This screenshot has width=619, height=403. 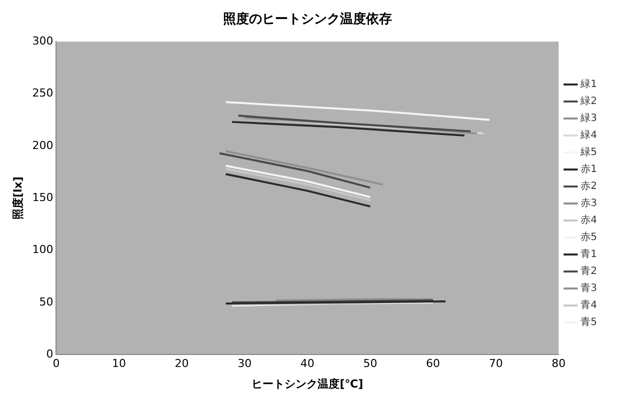 What do you see at coordinates (589, 322) in the screenshot?
I see `legend-label: 青5` at bounding box center [589, 322].